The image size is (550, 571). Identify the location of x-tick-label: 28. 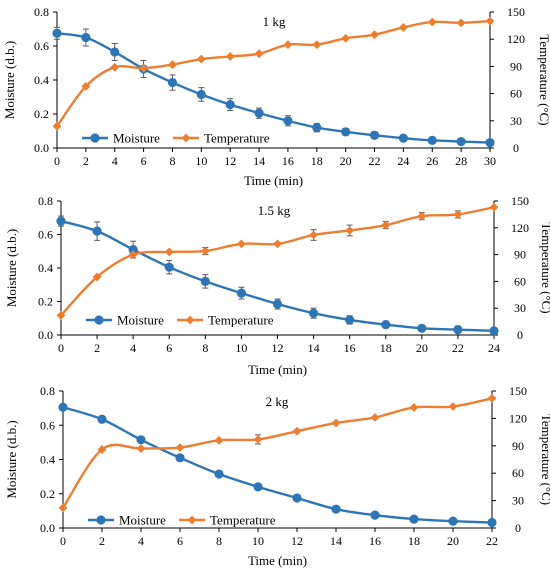
(461, 161).